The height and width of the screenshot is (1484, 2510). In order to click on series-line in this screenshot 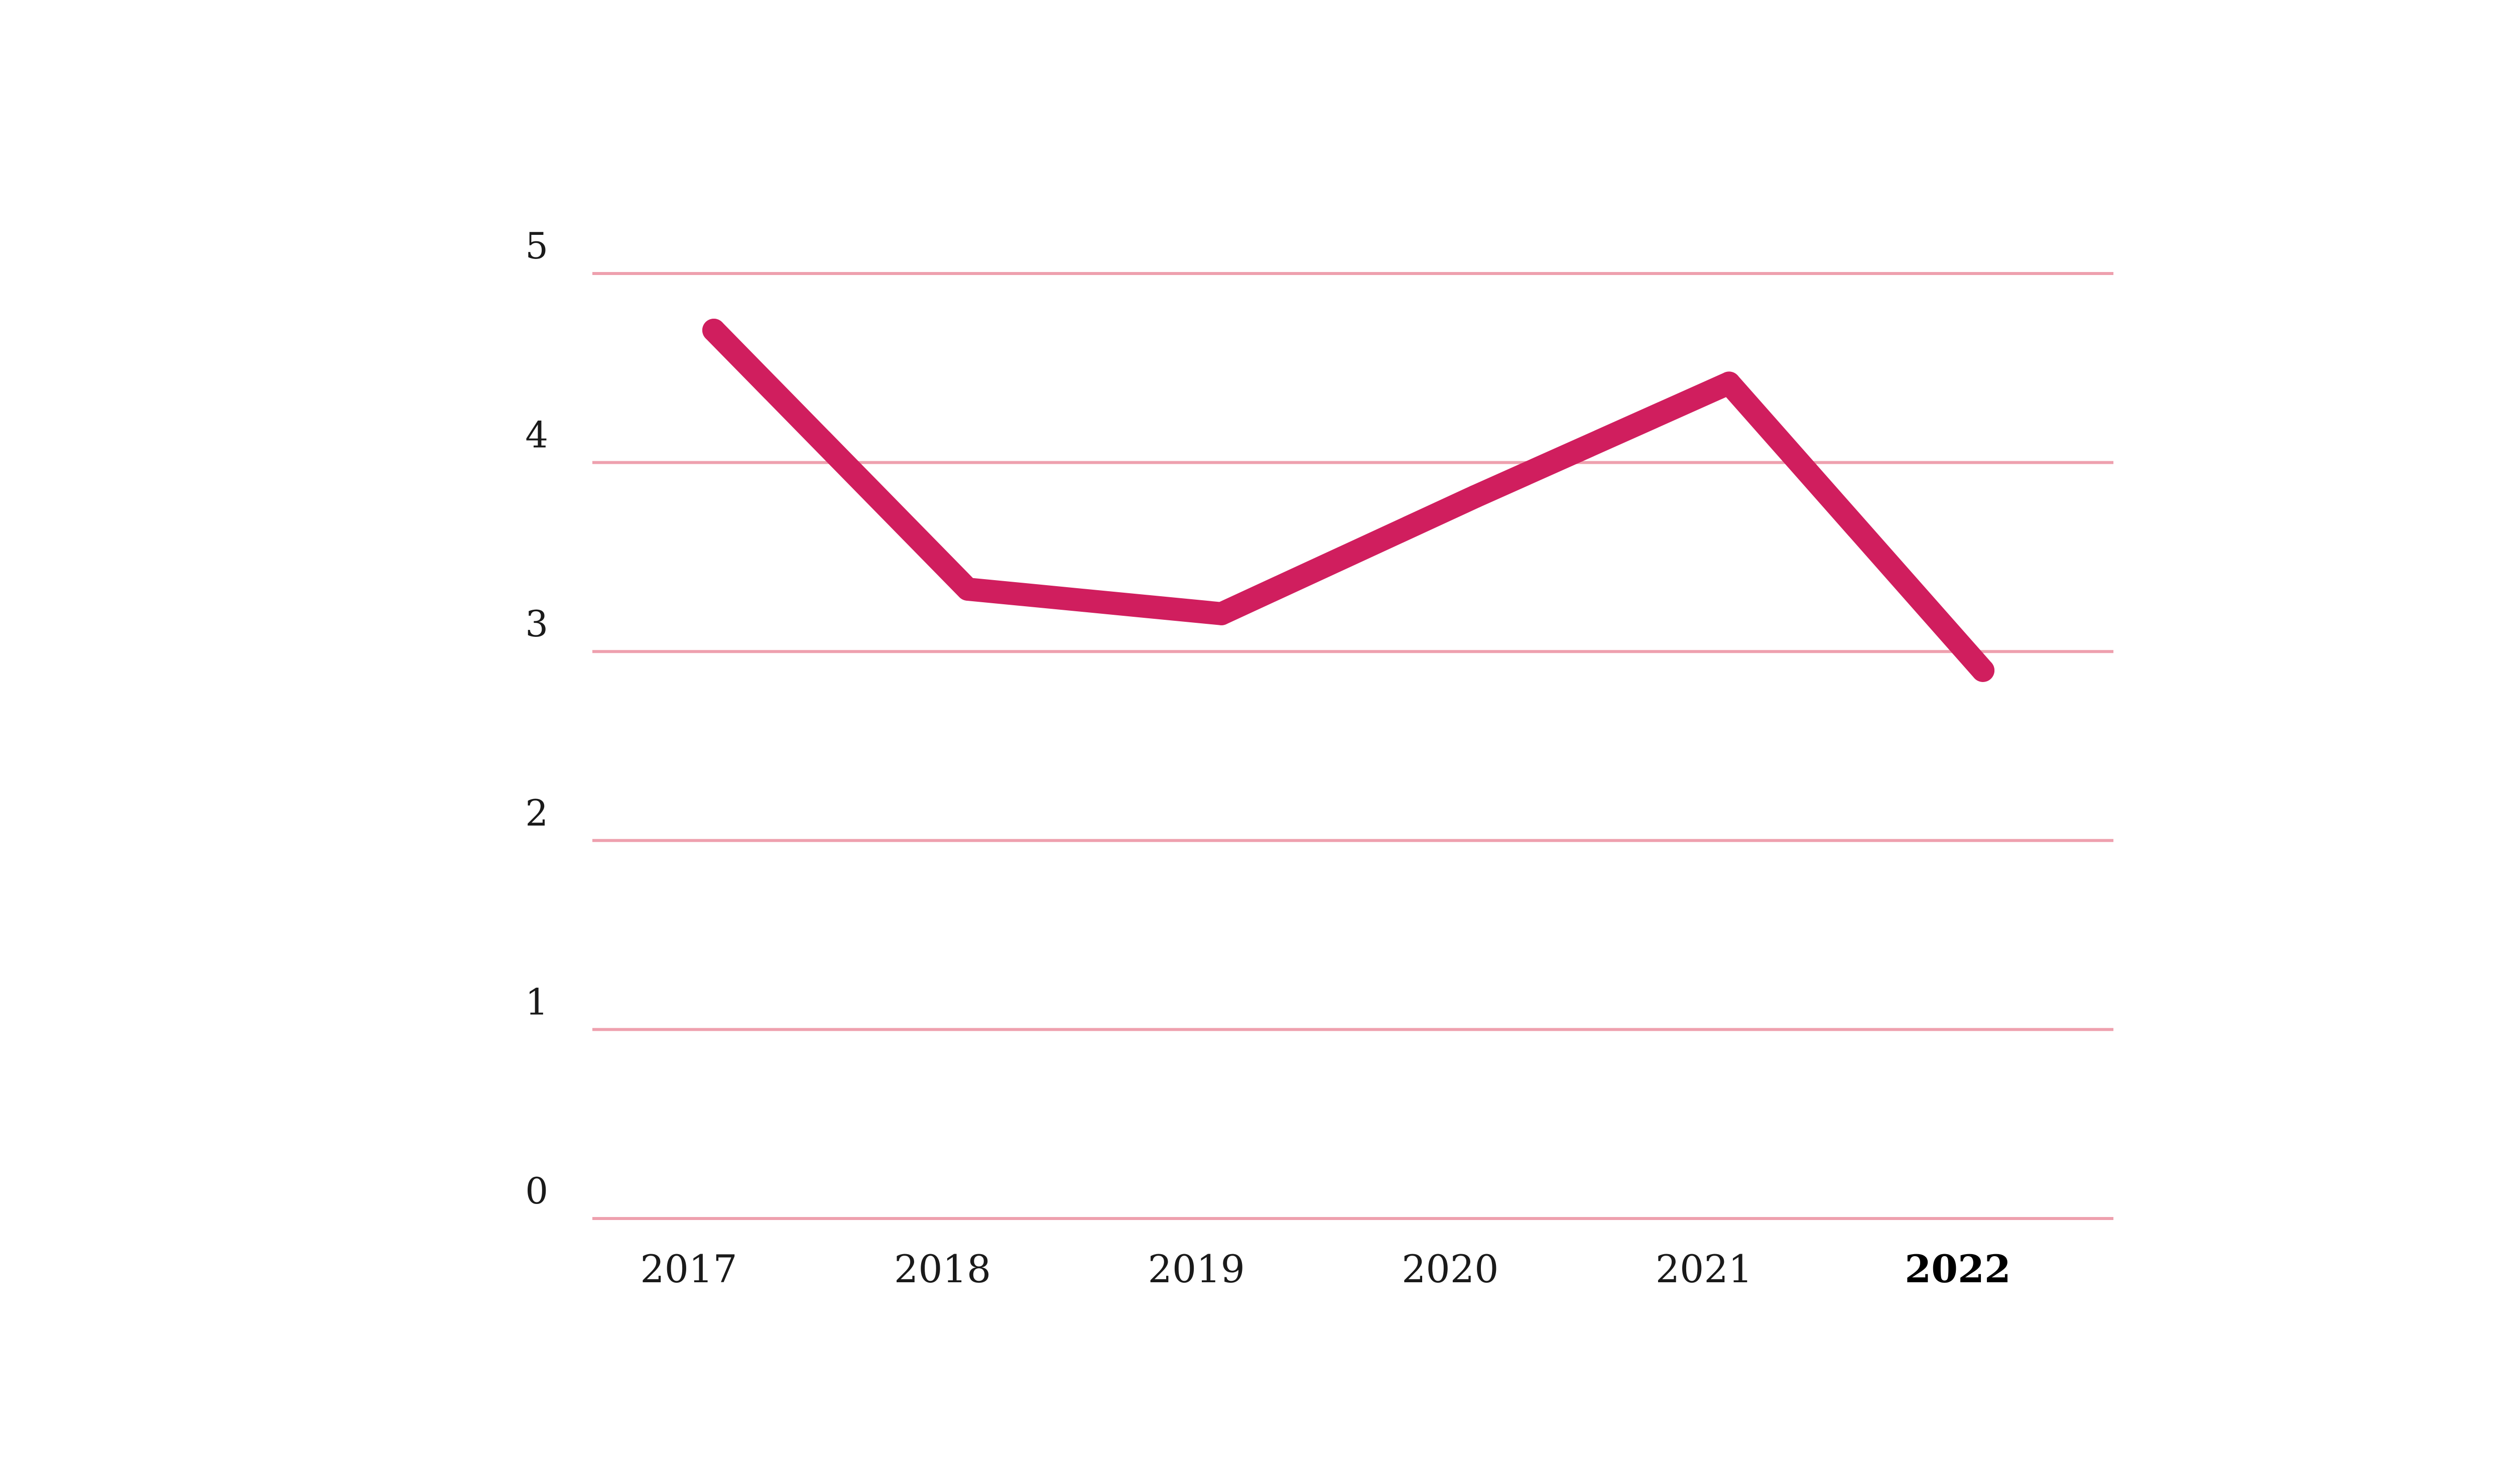, I will do `click(1348, 500)`.